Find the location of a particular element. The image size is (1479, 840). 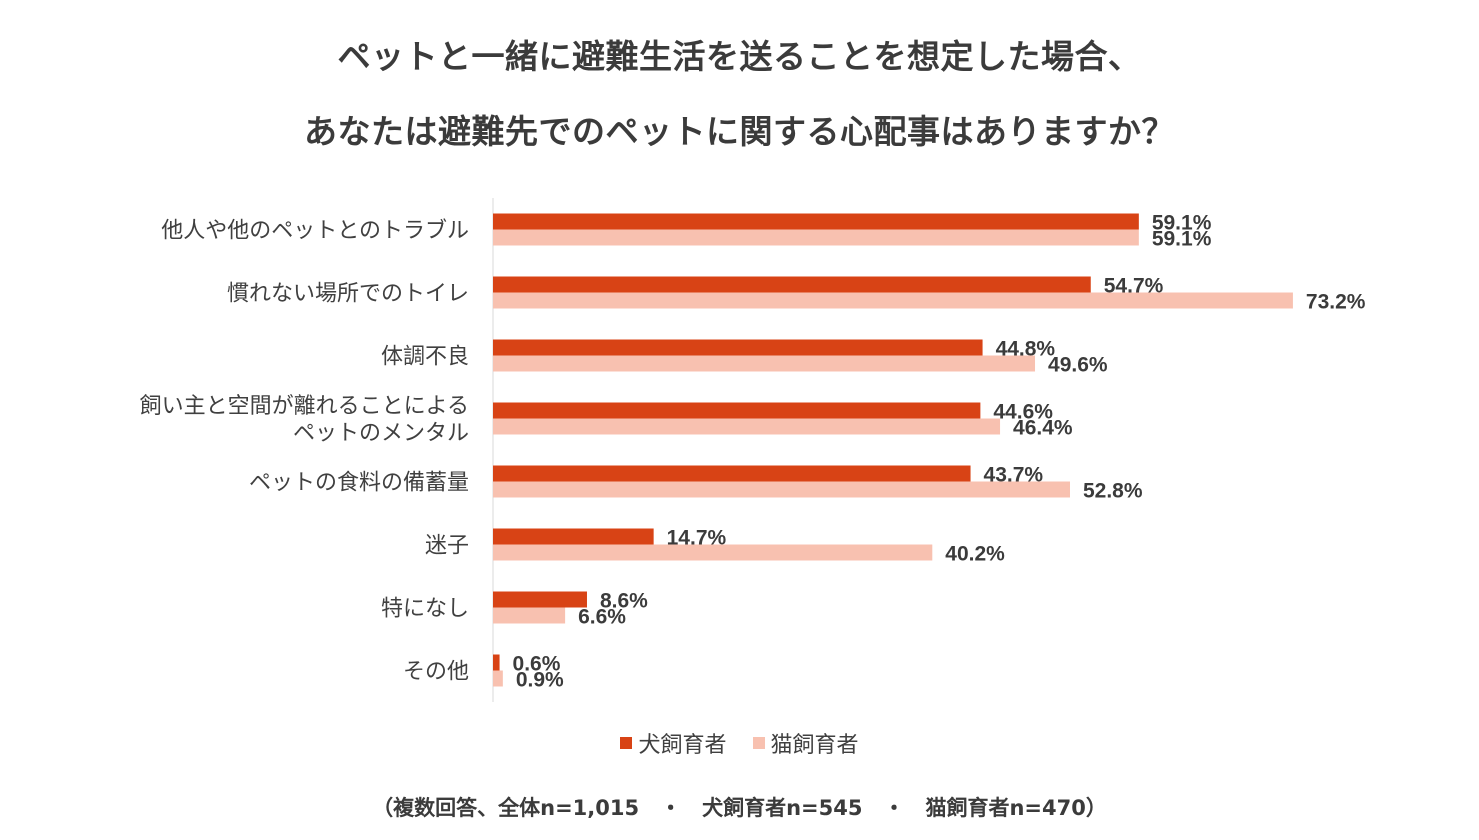

value-label-dog: 14.7% is located at coordinates (697, 538).